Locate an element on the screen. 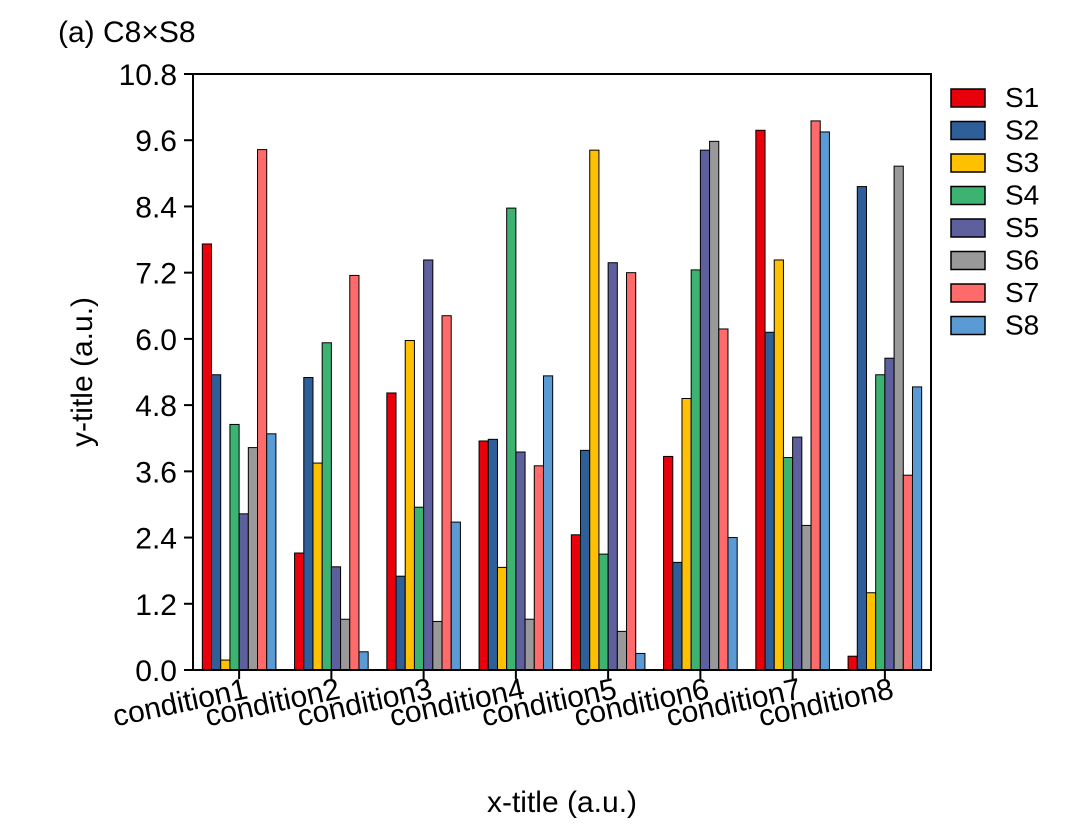  bar-s3-condition2 is located at coordinates (317, 566).